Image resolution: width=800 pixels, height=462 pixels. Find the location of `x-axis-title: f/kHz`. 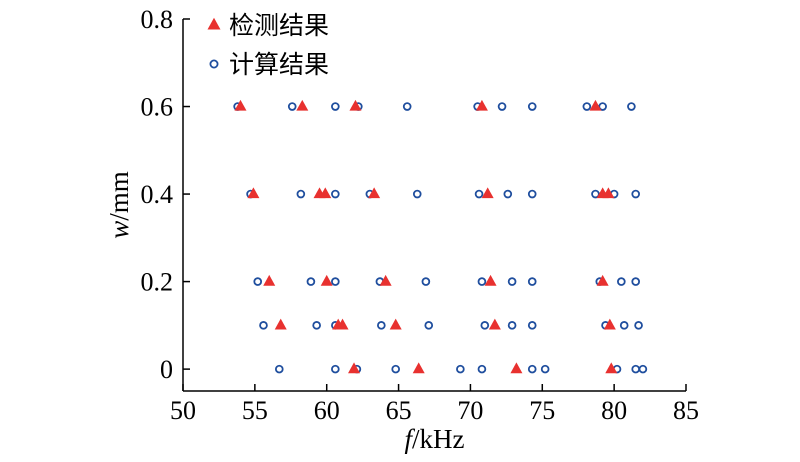

x-axis-title: f/kHz is located at coordinates (435, 439).